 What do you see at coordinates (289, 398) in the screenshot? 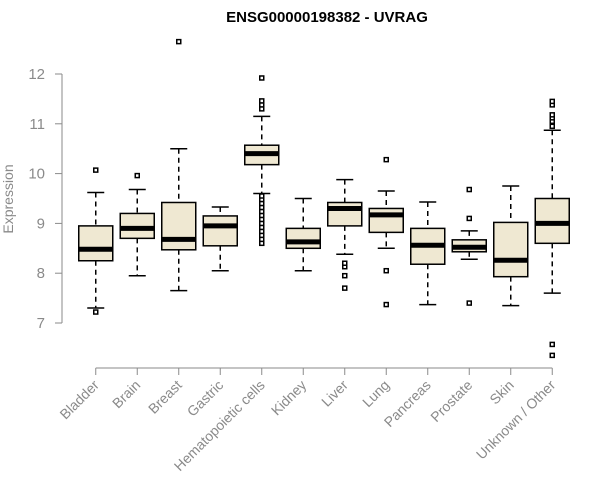
I see `x-tick-label: Kidney` at bounding box center [289, 398].